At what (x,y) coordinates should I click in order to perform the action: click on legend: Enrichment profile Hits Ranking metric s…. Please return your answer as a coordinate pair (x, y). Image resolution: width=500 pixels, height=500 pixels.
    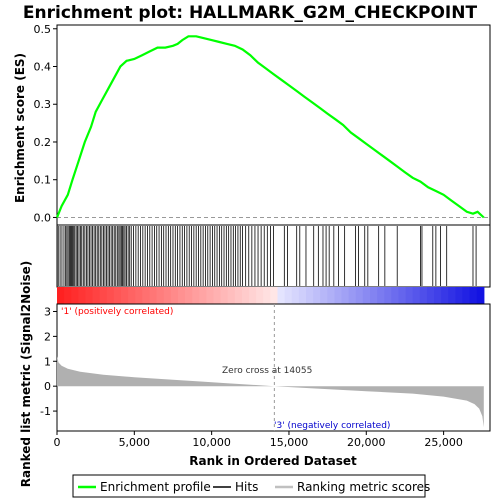
    Looking at the image, I should click on (251, 486).